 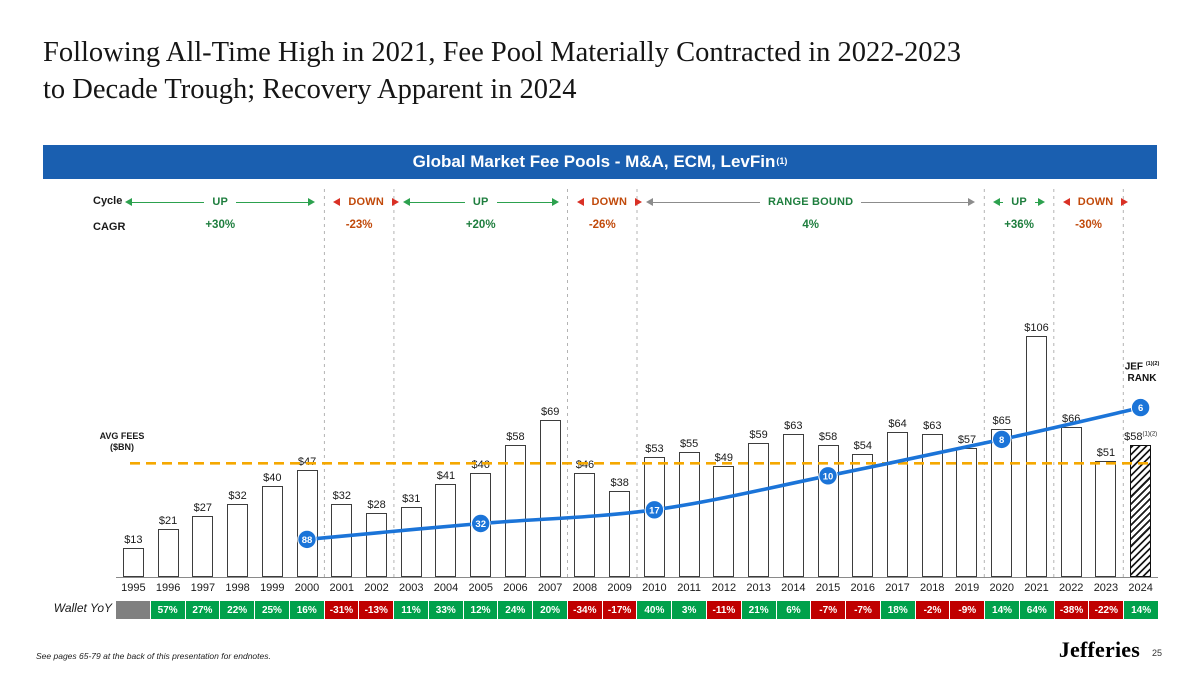 What do you see at coordinates (1106, 610) in the screenshot?
I see `wallet-yoy-cell-2023: -22%` at bounding box center [1106, 610].